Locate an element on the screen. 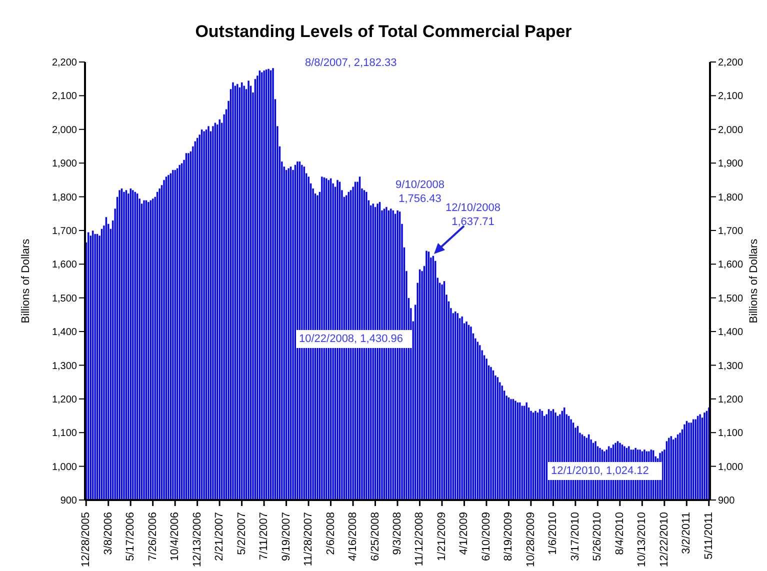  x-tick-label: 4/16/2008 is located at coordinates (353, 536).